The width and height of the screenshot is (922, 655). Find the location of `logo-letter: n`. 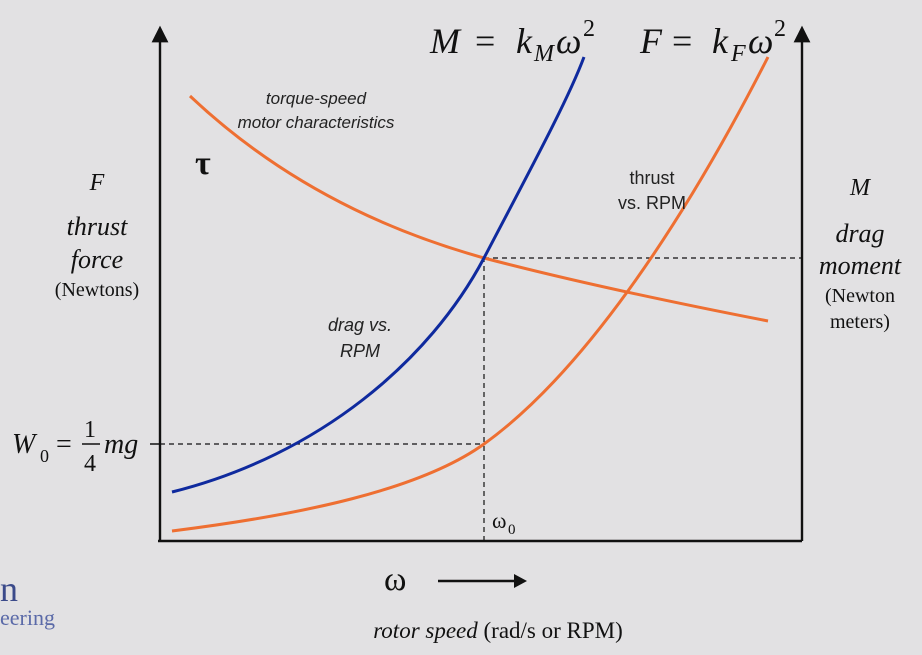

logo-letter: n is located at coordinates (9, 589).